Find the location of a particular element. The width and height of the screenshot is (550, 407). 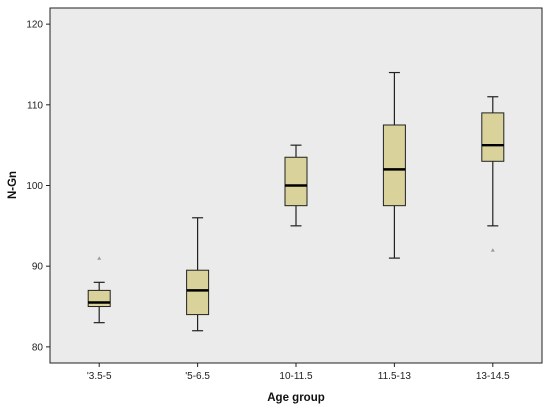

y-tick-label: 90 is located at coordinates (38, 267).